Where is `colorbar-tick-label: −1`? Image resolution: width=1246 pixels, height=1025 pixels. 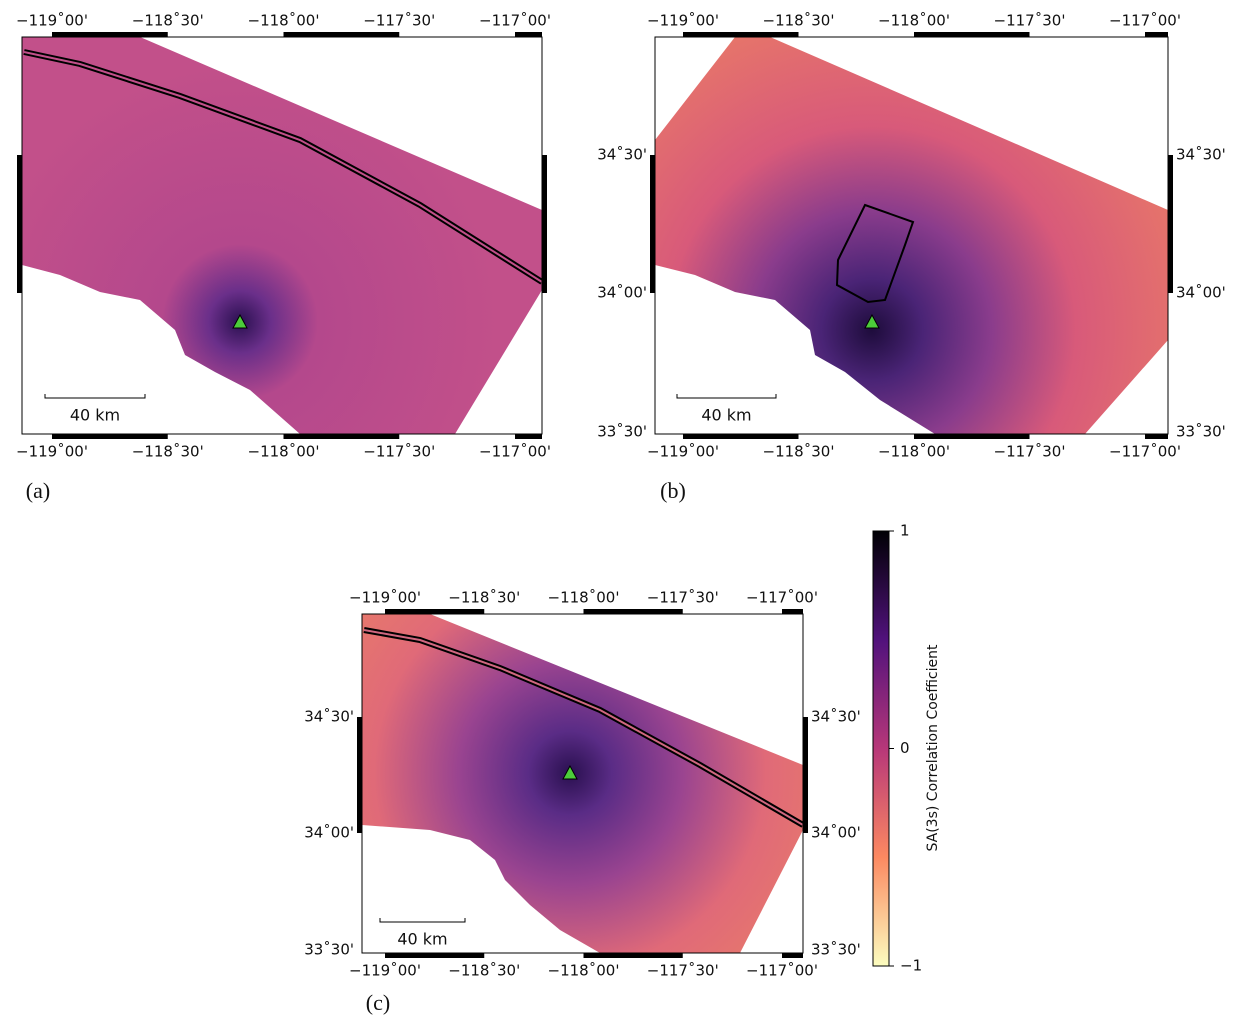
colorbar-tick-label: −1 is located at coordinates (911, 966).